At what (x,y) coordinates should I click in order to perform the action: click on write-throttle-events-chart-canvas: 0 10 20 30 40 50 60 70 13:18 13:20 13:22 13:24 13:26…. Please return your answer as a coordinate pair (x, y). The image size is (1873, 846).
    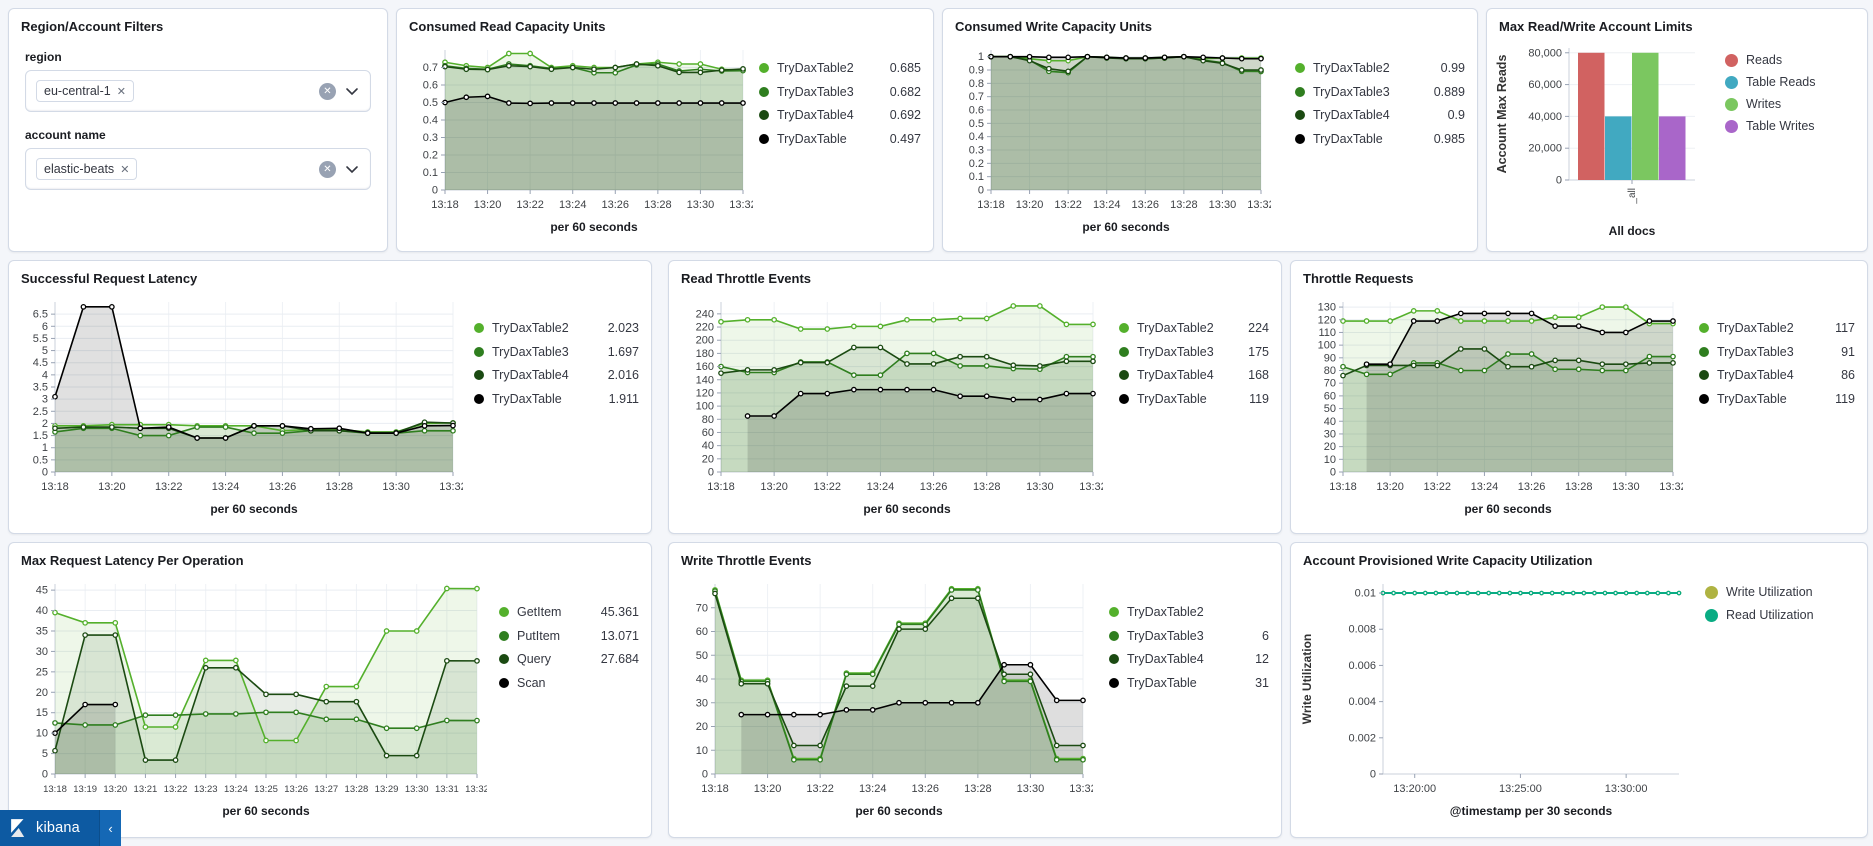
    Looking at the image, I should click on (884, 696).